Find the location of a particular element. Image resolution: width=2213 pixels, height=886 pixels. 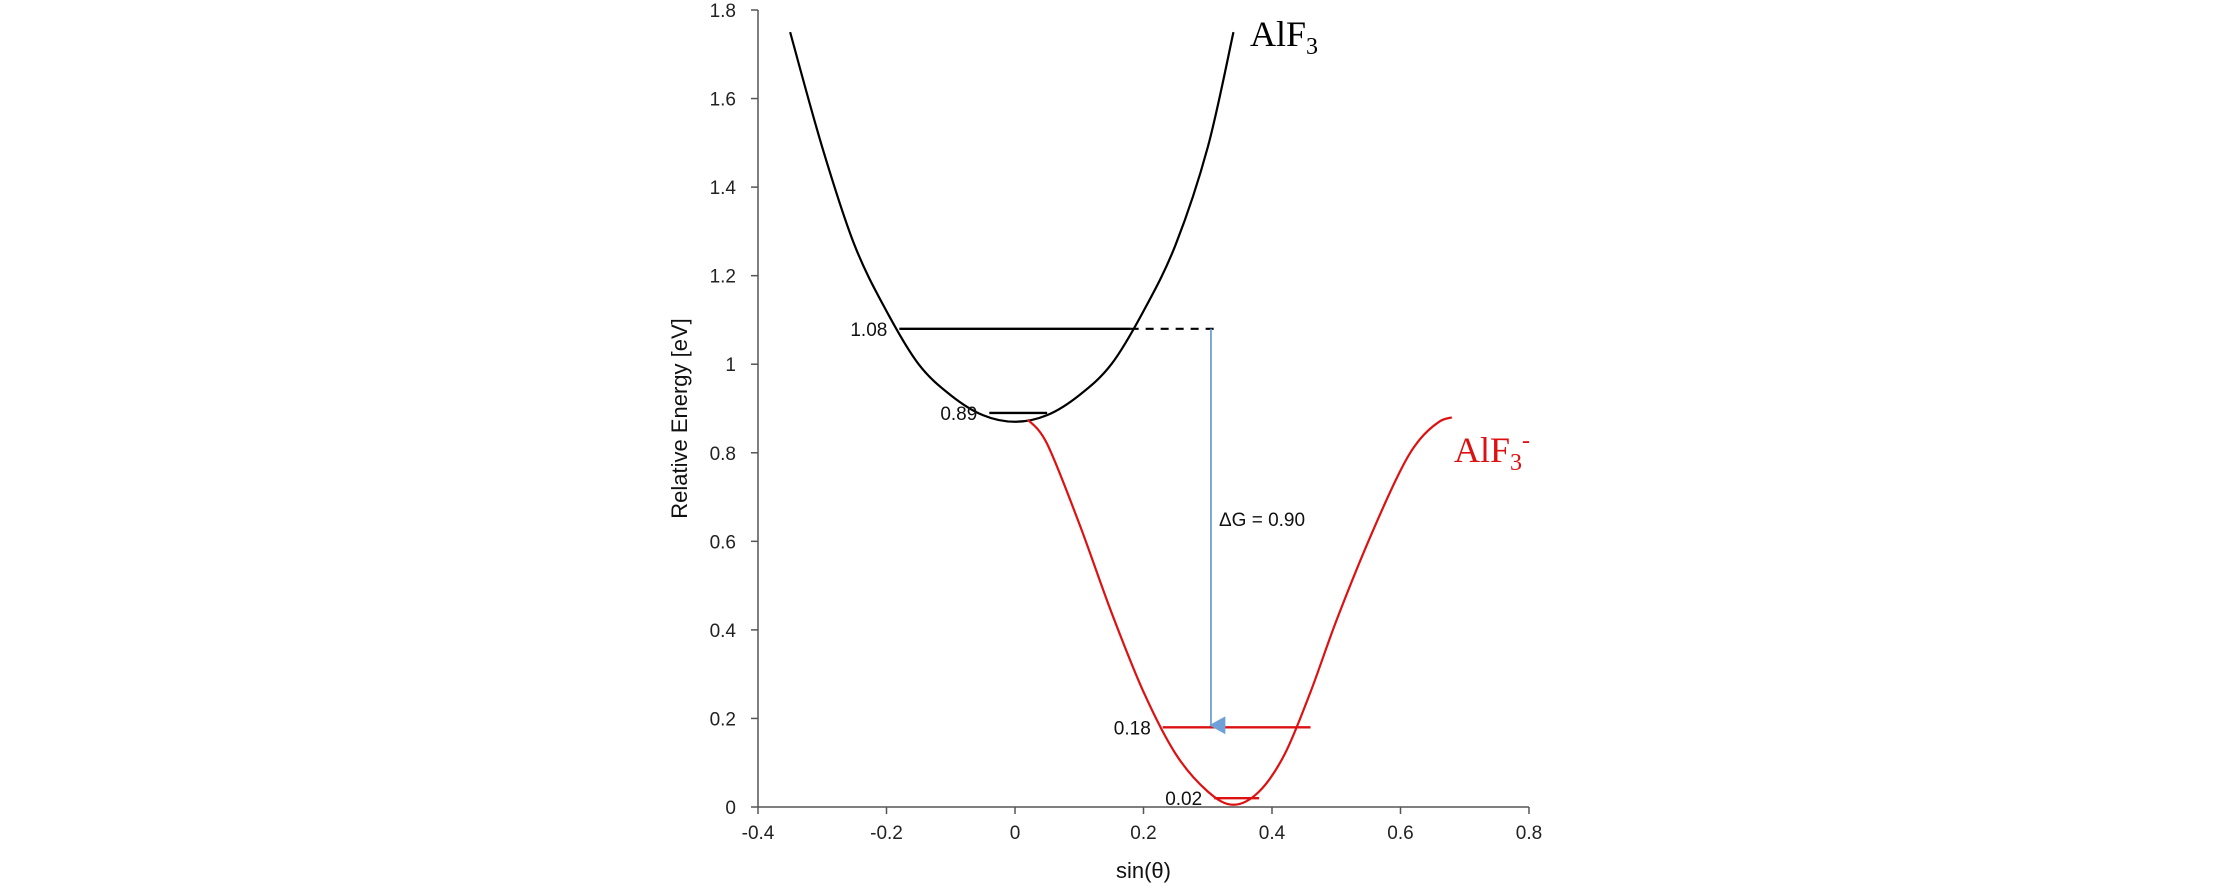

y-tick-label: 1 is located at coordinates (730, 365).